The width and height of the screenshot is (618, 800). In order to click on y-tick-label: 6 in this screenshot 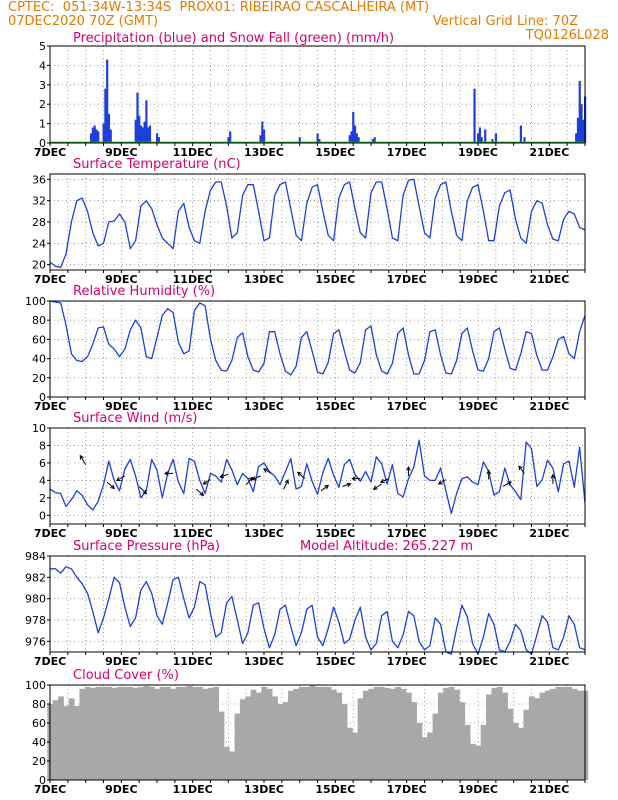, I will do `click(42, 463)`.